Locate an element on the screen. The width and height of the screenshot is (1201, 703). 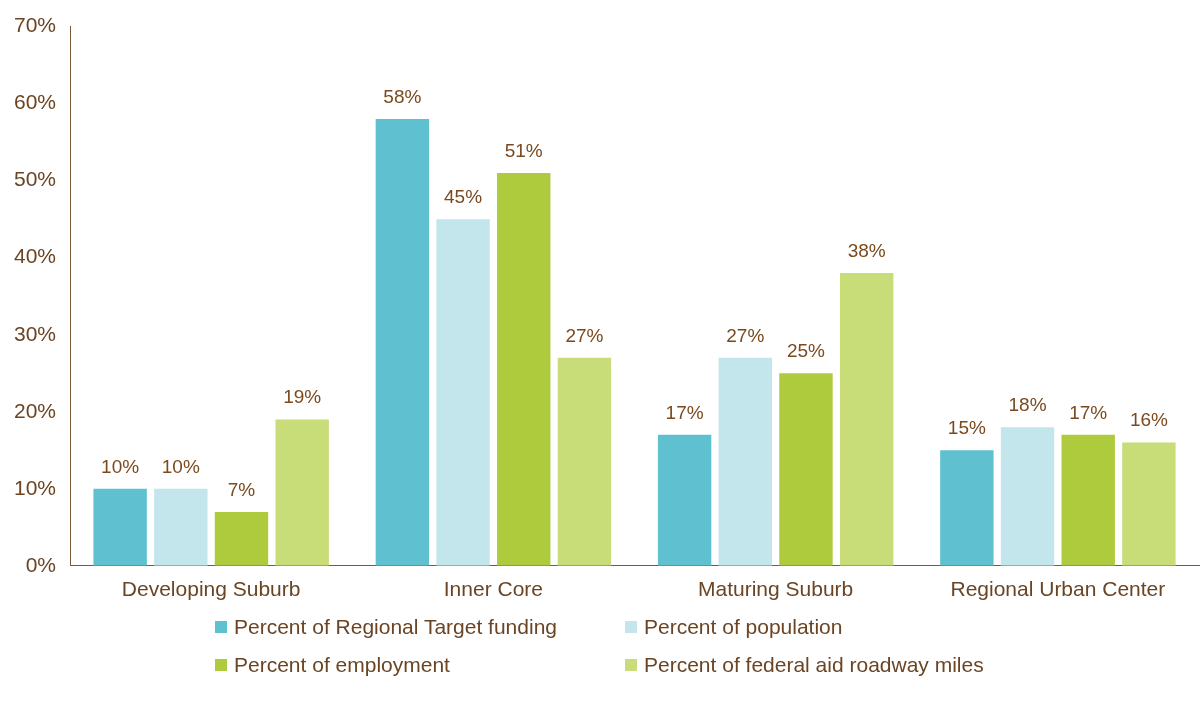
legend-label: Percent of employment is located at coordinates (342, 665).